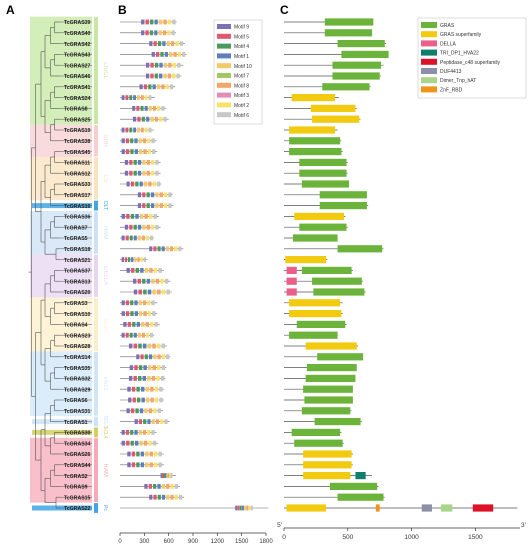 This screenshot has height=550, width=530. What do you see at coordinates (224, 36) in the screenshot?
I see `motif-legend-swatch` at bounding box center [224, 36].